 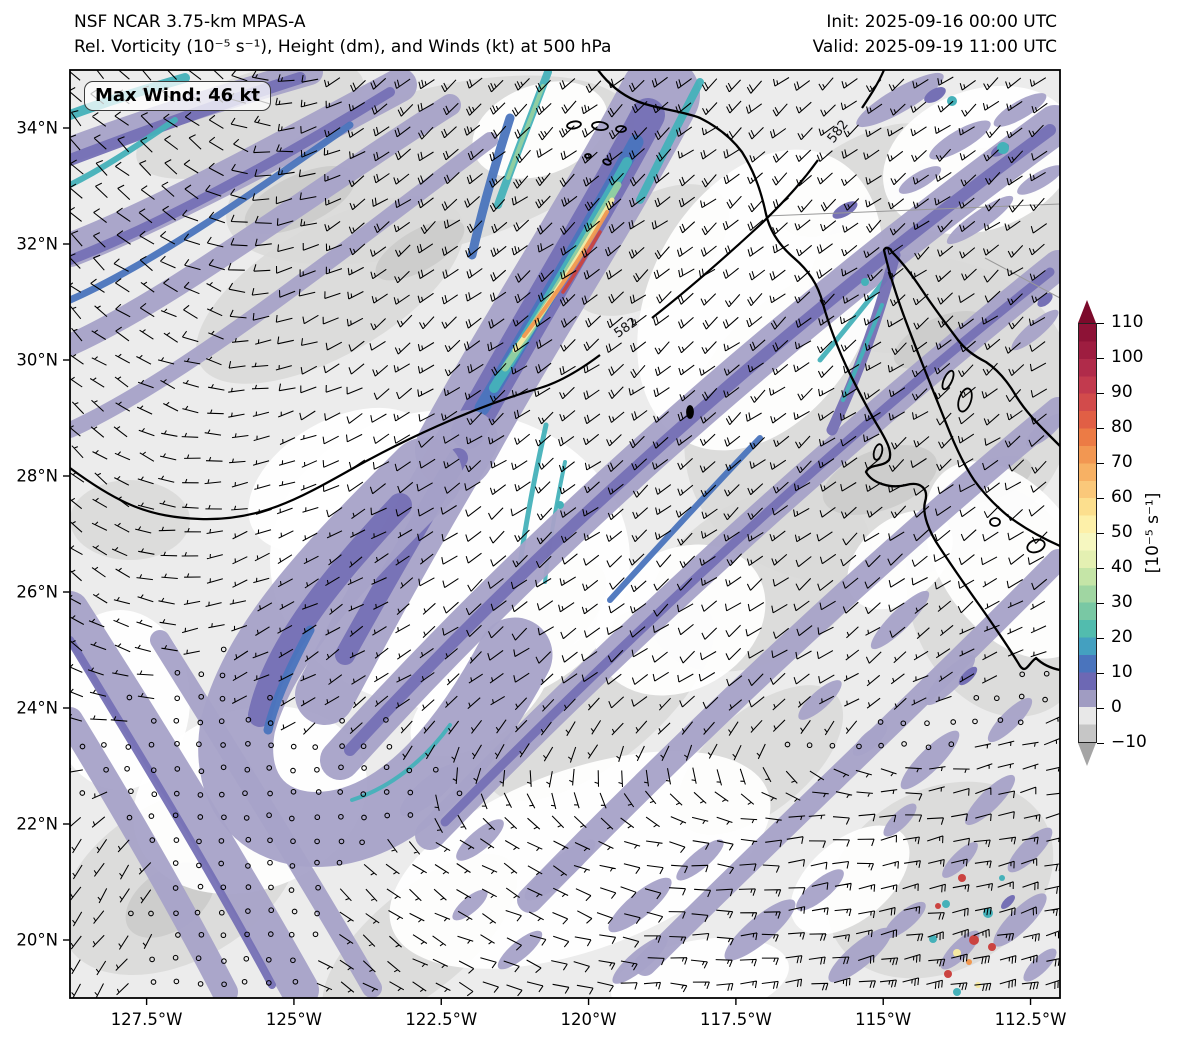 What do you see at coordinates (1153, 533) in the screenshot?
I see `colorbar-unit-label: [10⁻⁵ s⁻¹]` at bounding box center [1153, 533].